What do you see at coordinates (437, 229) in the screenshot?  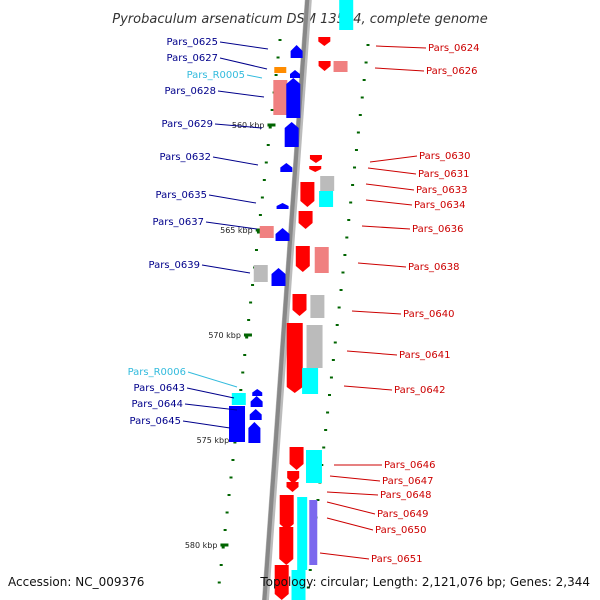 I see `gene-label: Pars_0636` at bounding box center [437, 229].